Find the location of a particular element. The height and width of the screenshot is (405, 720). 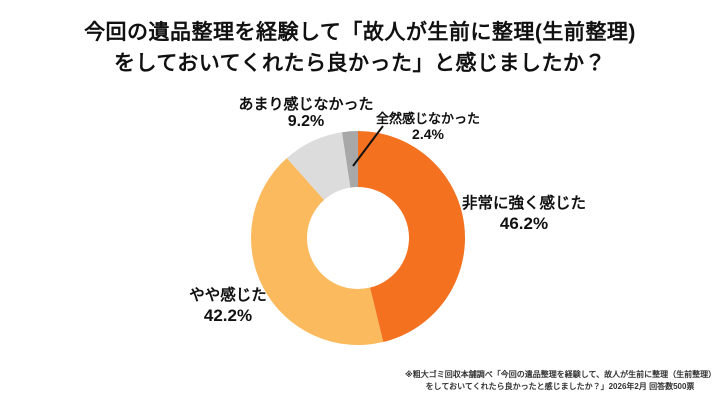

source-footnote-line1: ※粗大ゴミ回収本舗調べ「今回の遺品整理を経験して、故人が生前に整理（生前整理） is located at coordinates (561, 374).